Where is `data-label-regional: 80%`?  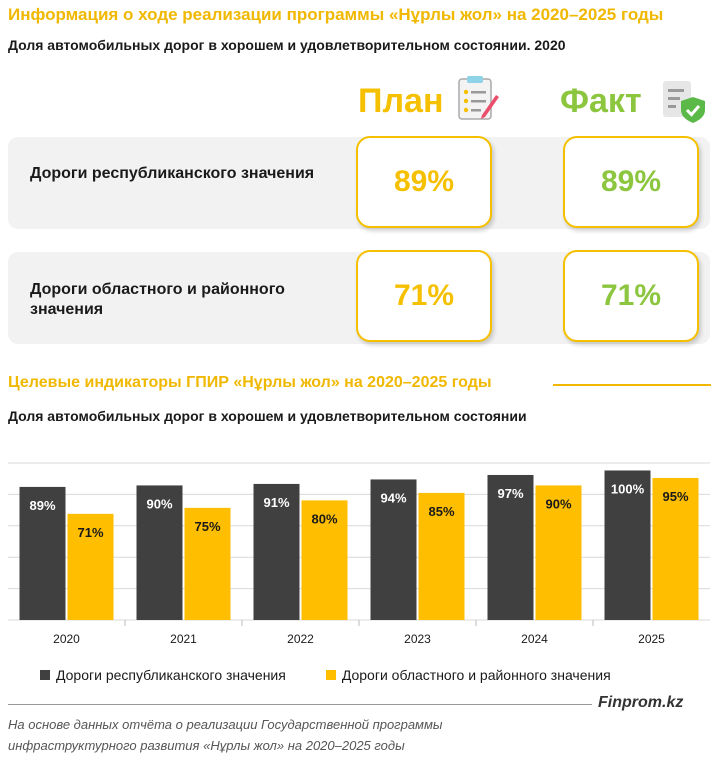 data-label-regional: 80% is located at coordinates (324, 518).